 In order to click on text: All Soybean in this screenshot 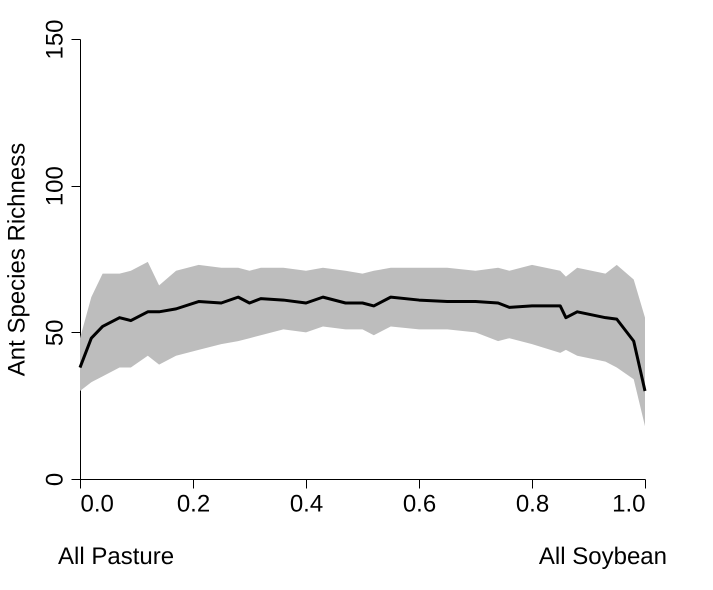, I will do `click(602, 556)`.